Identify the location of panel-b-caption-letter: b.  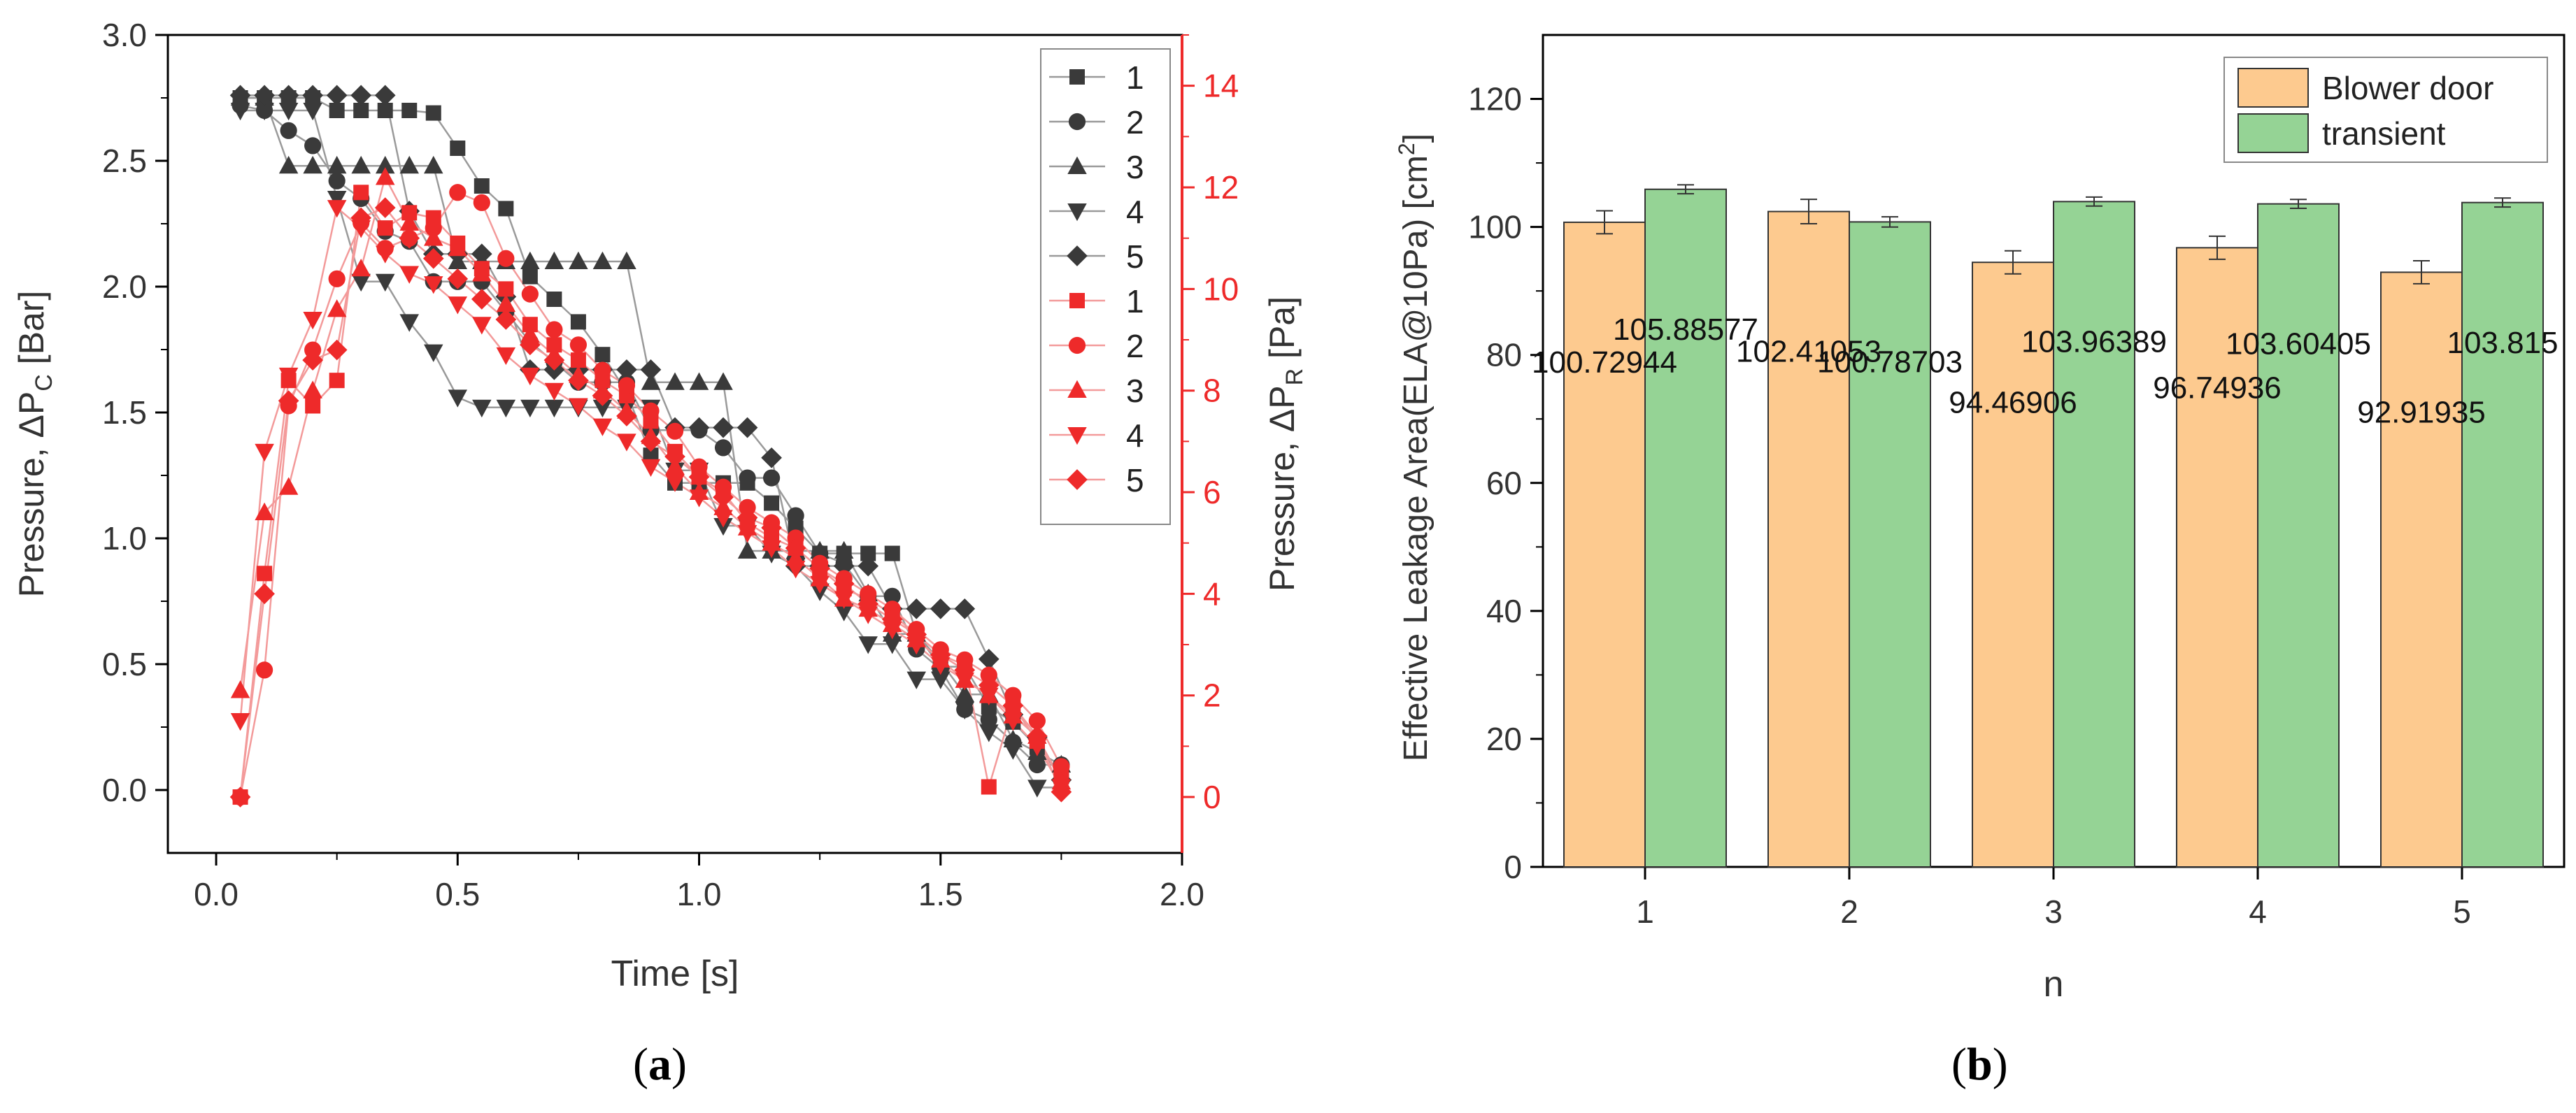
(1979, 1065).